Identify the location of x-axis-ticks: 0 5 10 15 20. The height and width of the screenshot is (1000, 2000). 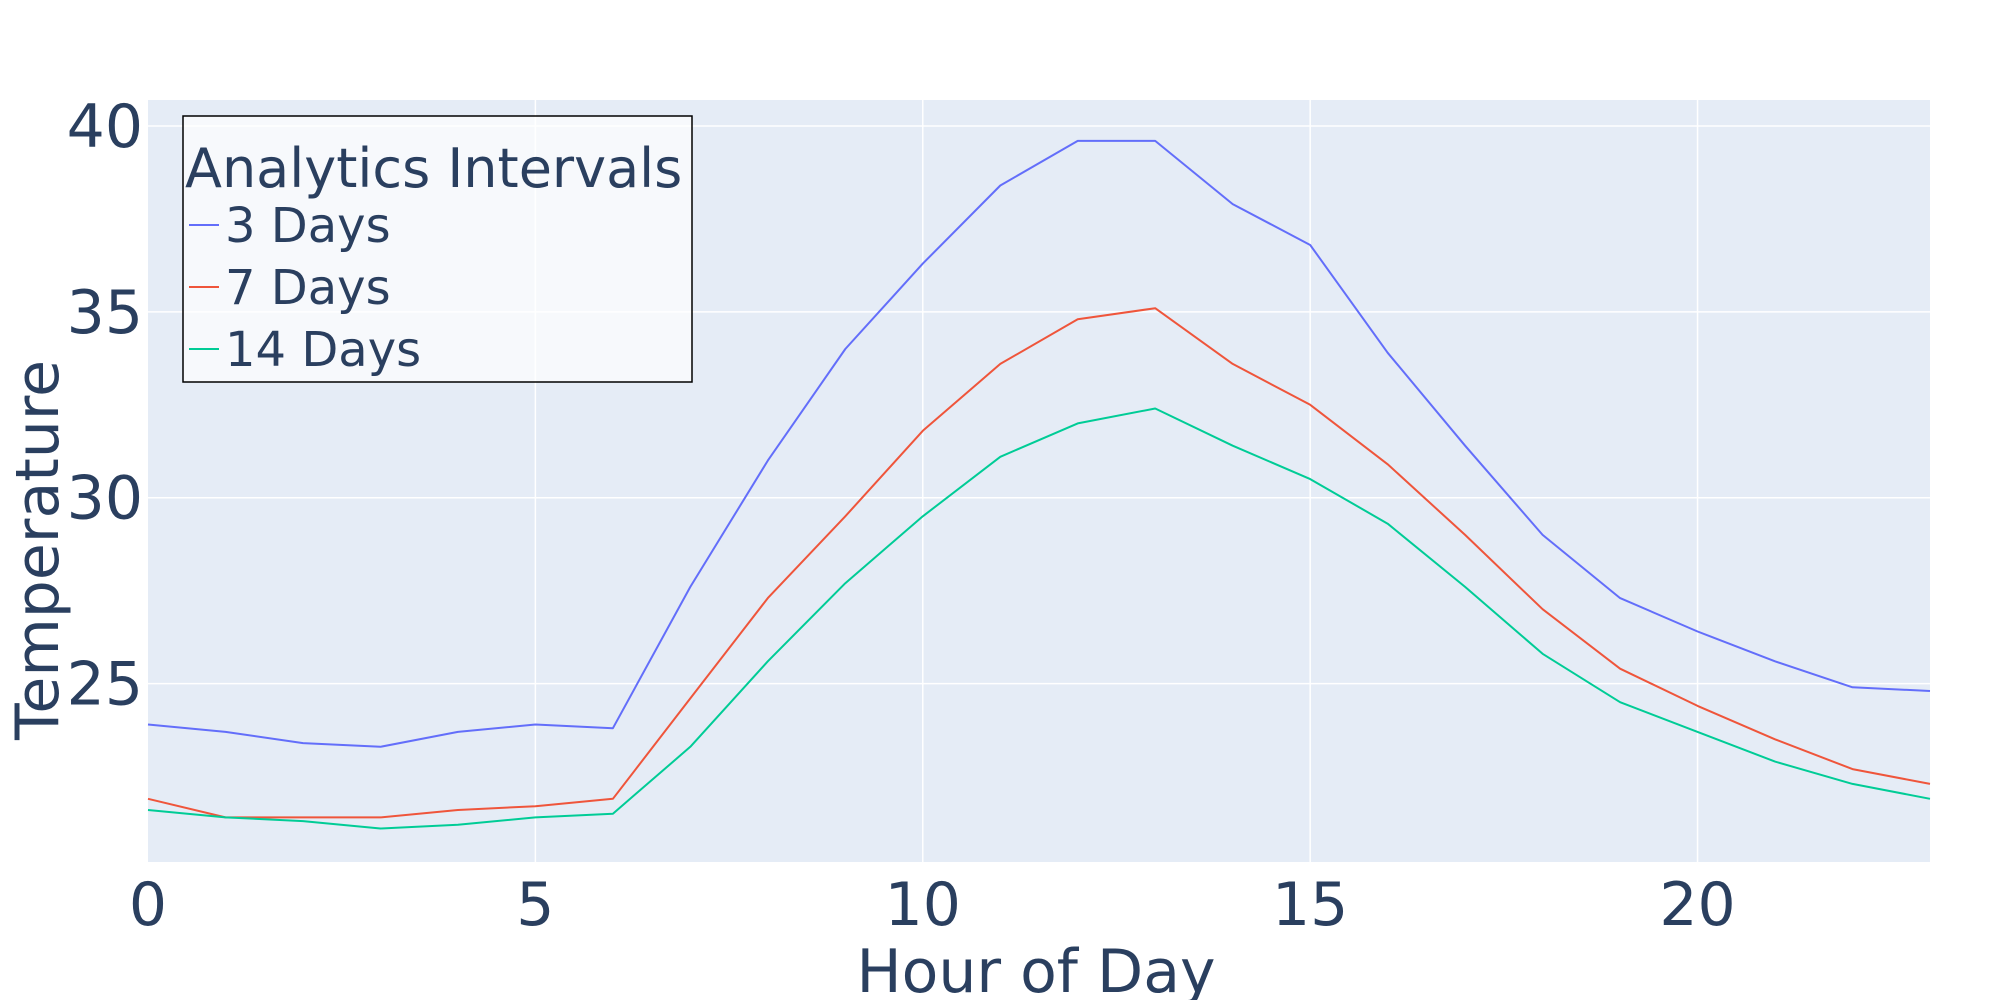
(932, 905).